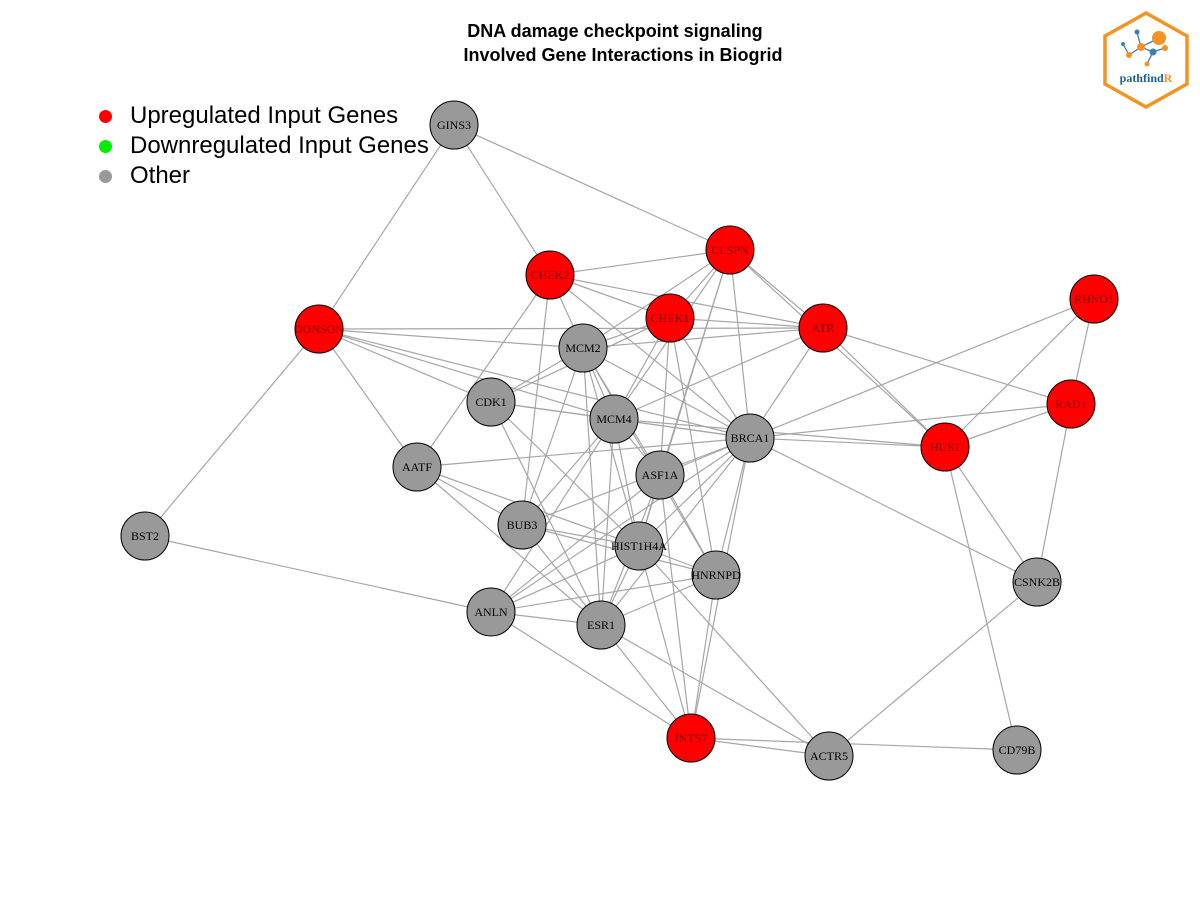  I want to click on edge-chek2-brca1, so click(650, 356).